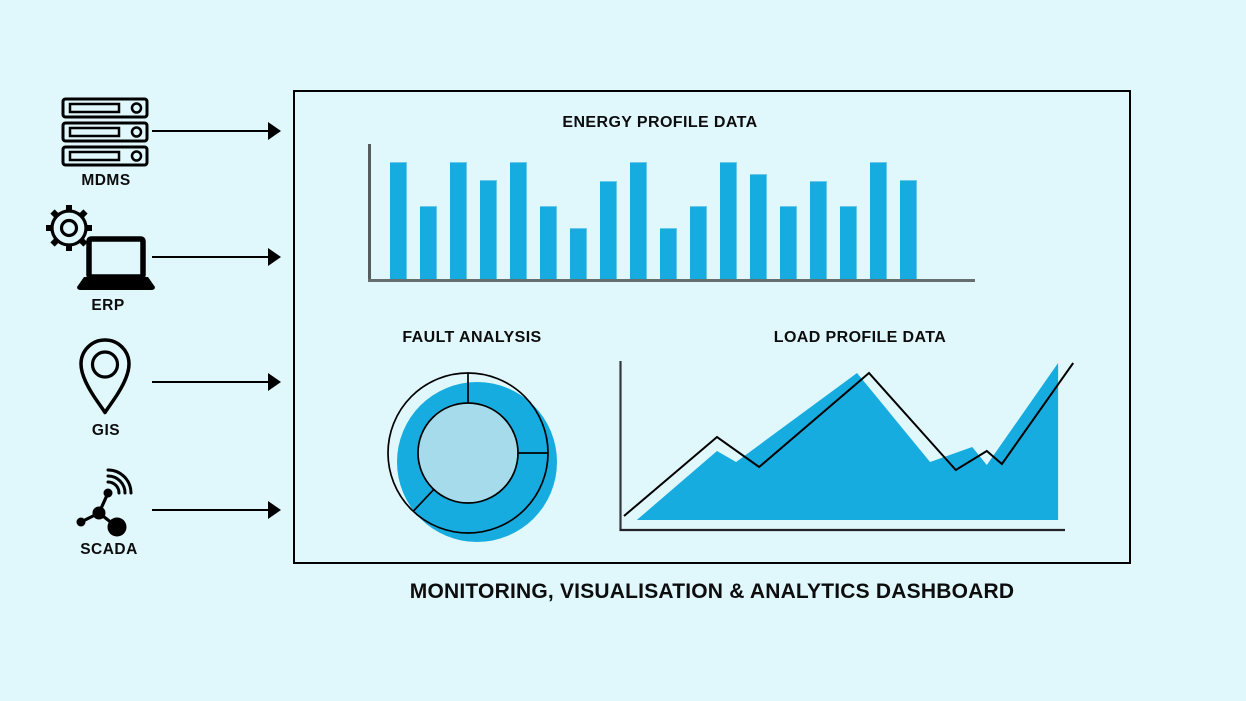  What do you see at coordinates (104, 502) in the screenshot?
I see `network-signal-icon` at bounding box center [104, 502].